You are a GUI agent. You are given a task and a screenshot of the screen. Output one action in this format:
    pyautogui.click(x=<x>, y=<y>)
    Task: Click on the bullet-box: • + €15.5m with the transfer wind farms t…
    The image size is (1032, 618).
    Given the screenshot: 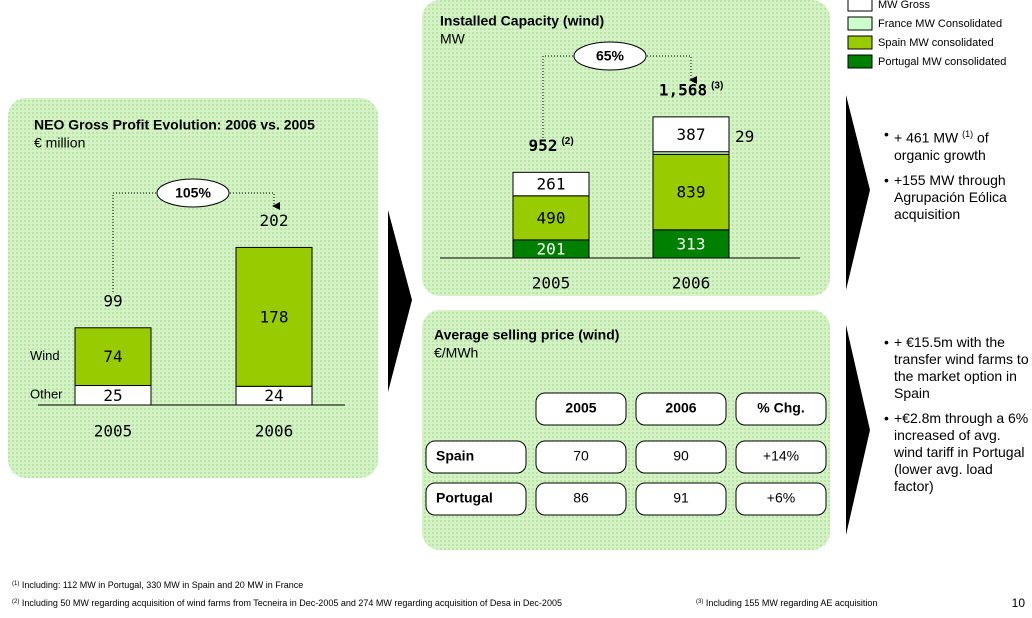 What is the action you would take?
    pyautogui.click(x=957, y=414)
    